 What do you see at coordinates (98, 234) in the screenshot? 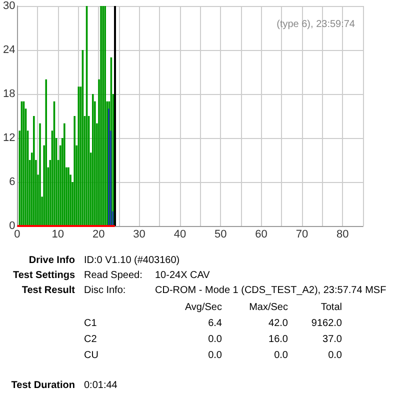
I see `x-tick-label: 20` at bounding box center [98, 234].